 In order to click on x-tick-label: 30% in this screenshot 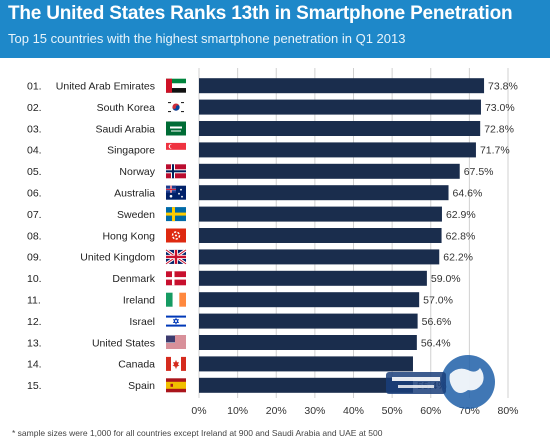, I will do `click(314, 411)`.